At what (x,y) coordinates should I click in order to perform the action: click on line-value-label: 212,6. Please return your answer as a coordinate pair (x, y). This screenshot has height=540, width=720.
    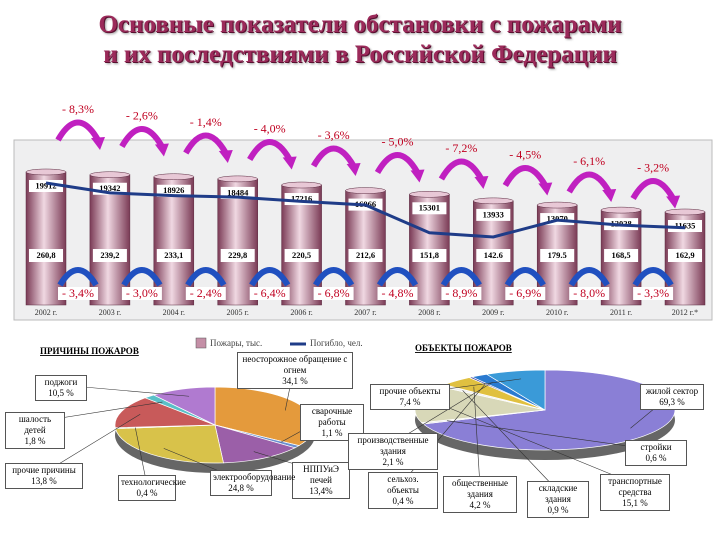
    Looking at the image, I should click on (365, 255).